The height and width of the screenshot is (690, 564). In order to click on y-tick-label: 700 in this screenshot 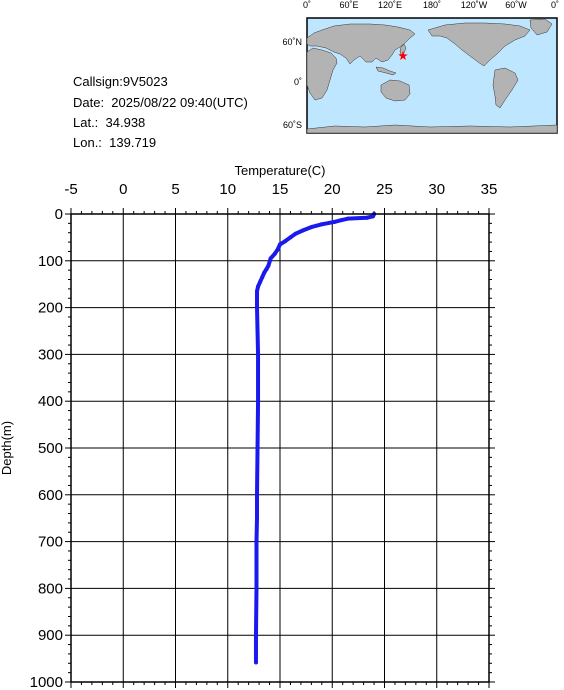, I will do `click(50, 542)`.